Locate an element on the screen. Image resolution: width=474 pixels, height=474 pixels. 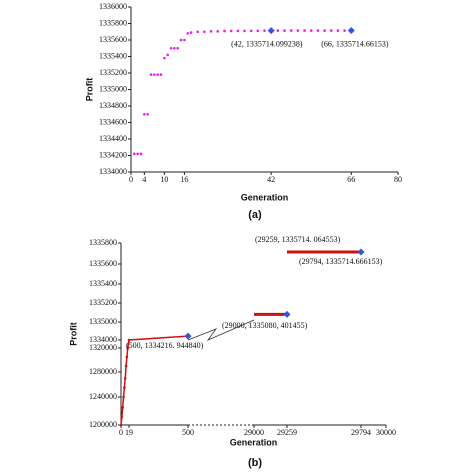
x-tick-label: 29259 is located at coordinates (287, 432).